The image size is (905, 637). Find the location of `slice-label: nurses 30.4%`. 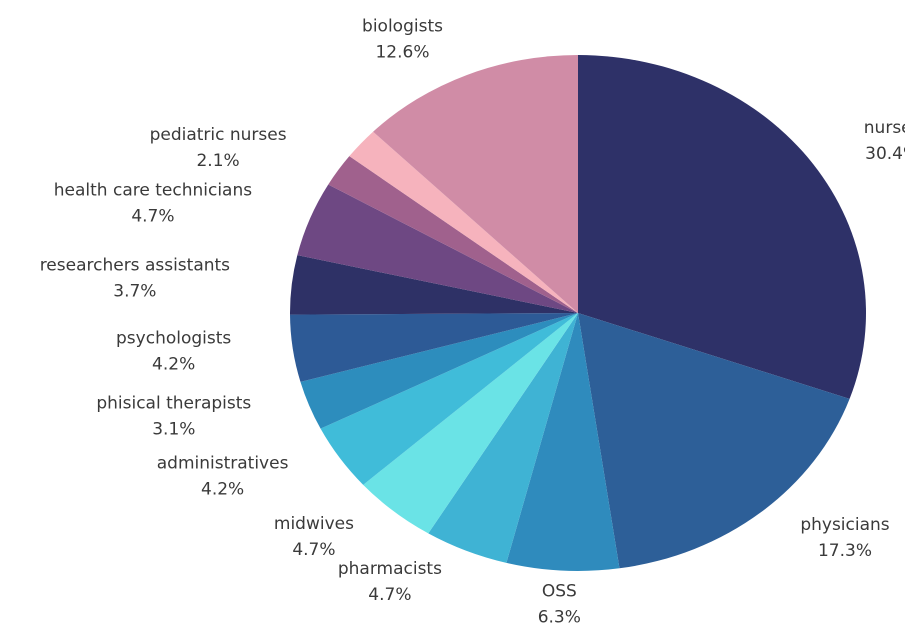

slice-label: nurses 30.4% is located at coordinates (884, 141).